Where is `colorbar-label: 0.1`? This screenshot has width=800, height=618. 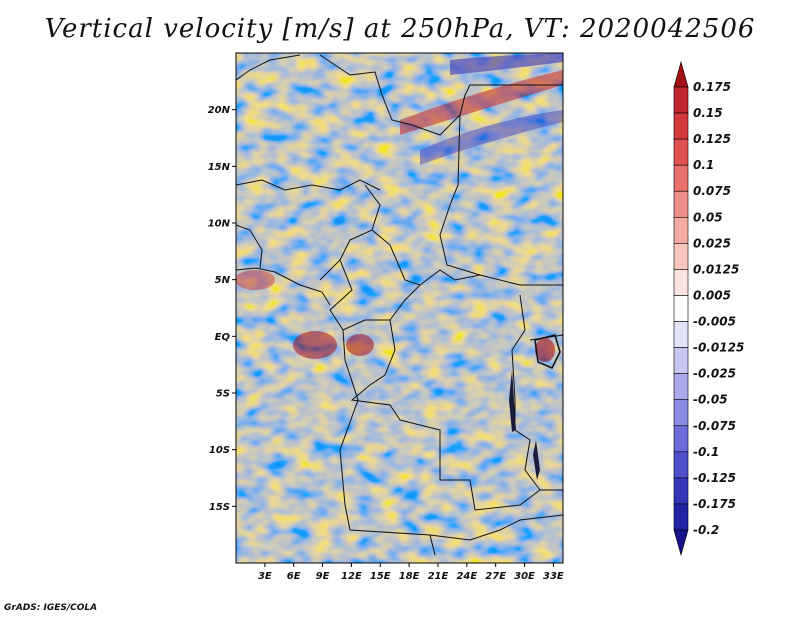 colorbar-label: 0.1 is located at coordinates (703, 165).